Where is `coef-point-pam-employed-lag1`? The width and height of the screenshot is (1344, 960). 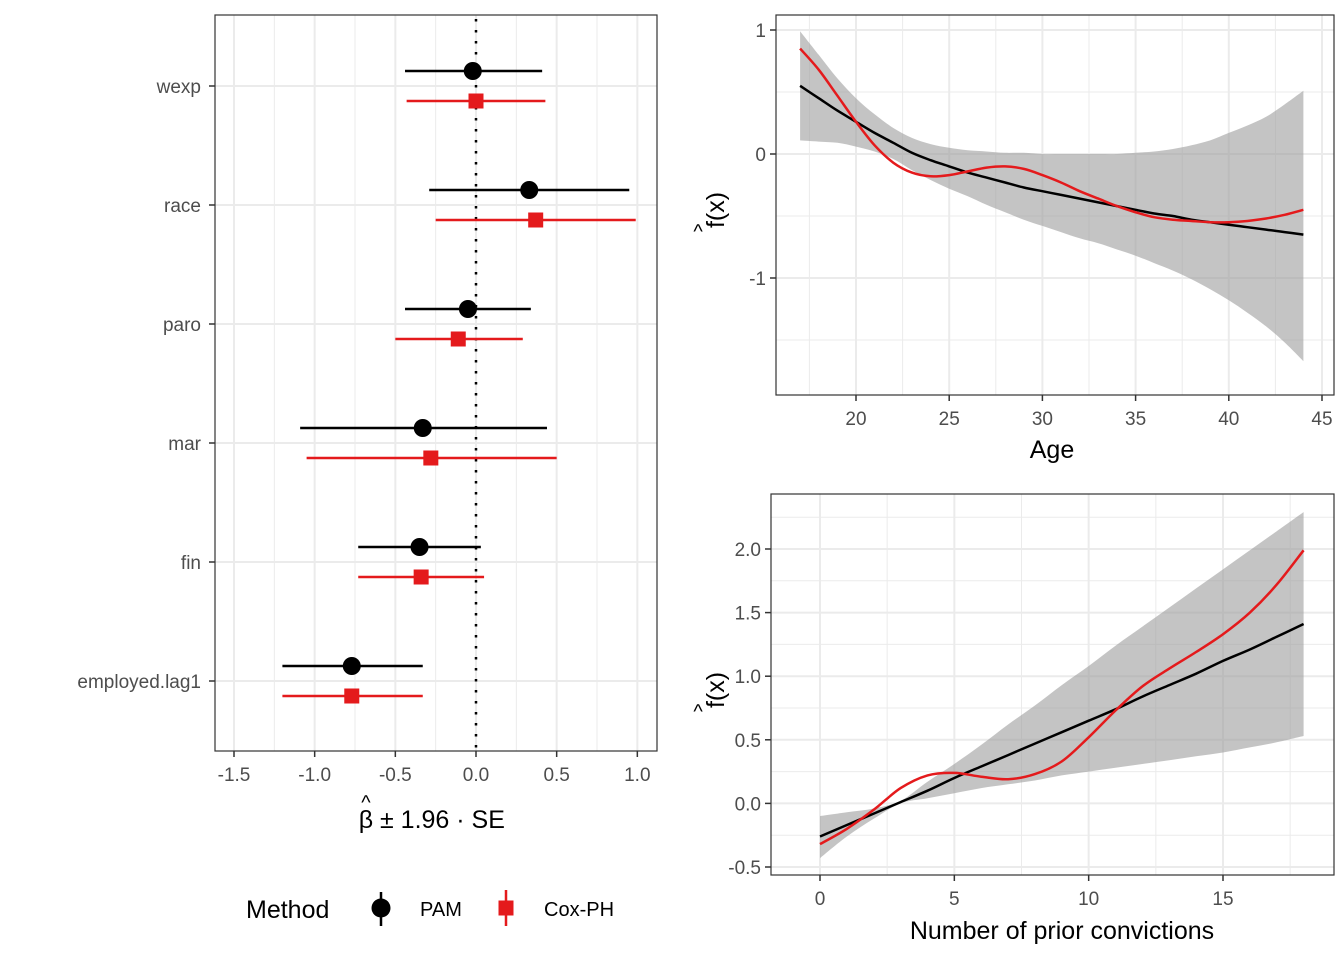 coef-point-pam-employed-lag1 is located at coordinates (352, 666).